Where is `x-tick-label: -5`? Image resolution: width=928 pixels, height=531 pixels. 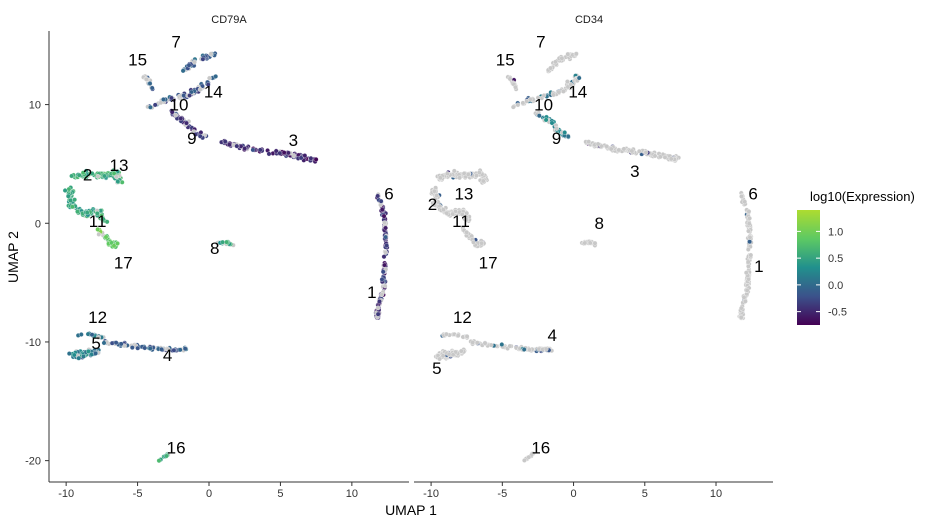 x-tick-label: -5 is located at coordinates (502, 494).